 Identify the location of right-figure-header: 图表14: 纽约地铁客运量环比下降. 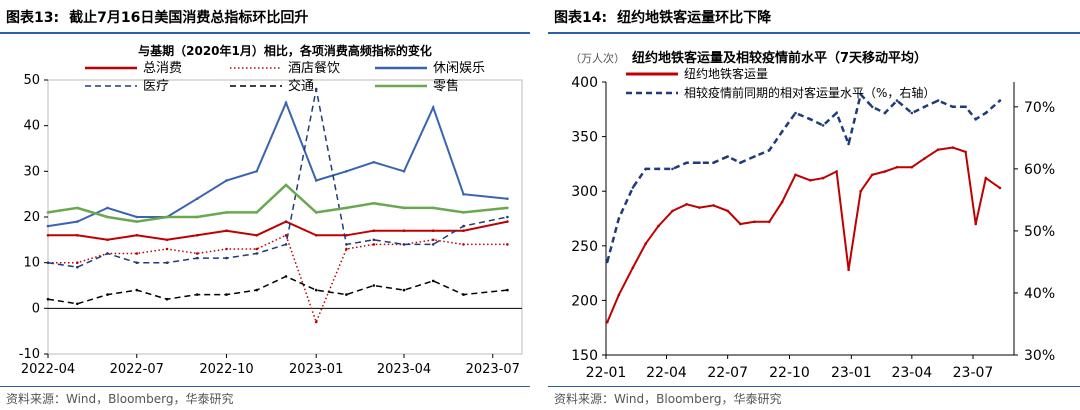
(662, 17).